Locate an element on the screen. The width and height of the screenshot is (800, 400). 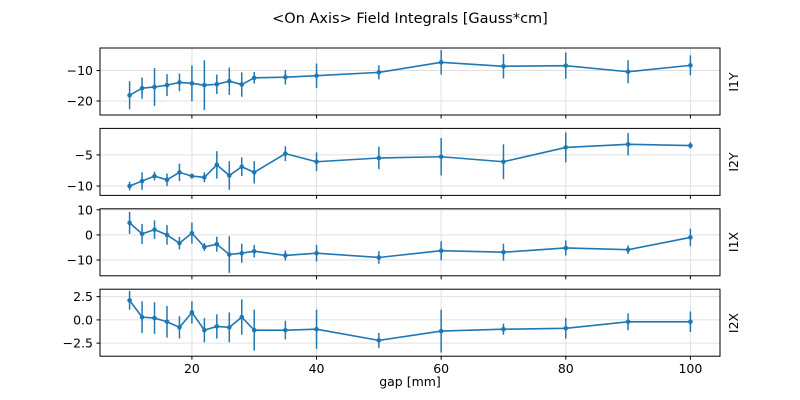
subplot-i1y: −10 −20 is located at coordinates (394, 83).